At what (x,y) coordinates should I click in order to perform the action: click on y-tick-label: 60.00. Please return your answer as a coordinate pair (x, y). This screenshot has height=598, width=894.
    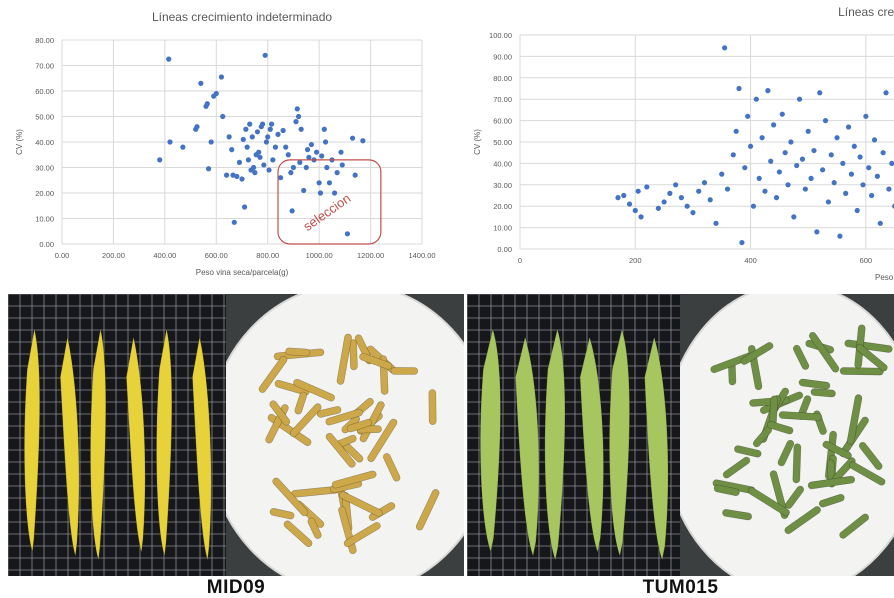
    Looking at the image, I should click on (44, 91).